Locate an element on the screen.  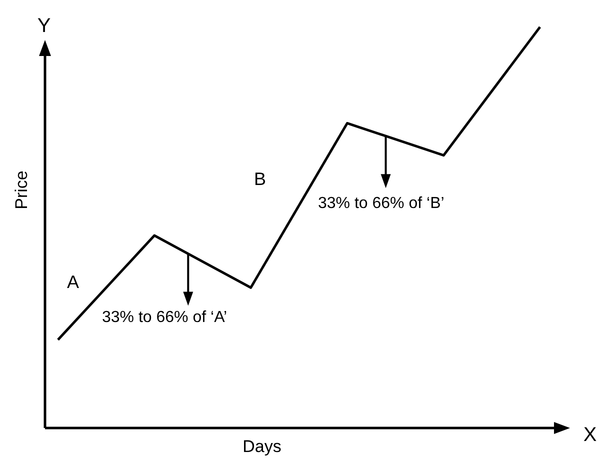
y-axis-title: Price is located at coordinates (21, 190).